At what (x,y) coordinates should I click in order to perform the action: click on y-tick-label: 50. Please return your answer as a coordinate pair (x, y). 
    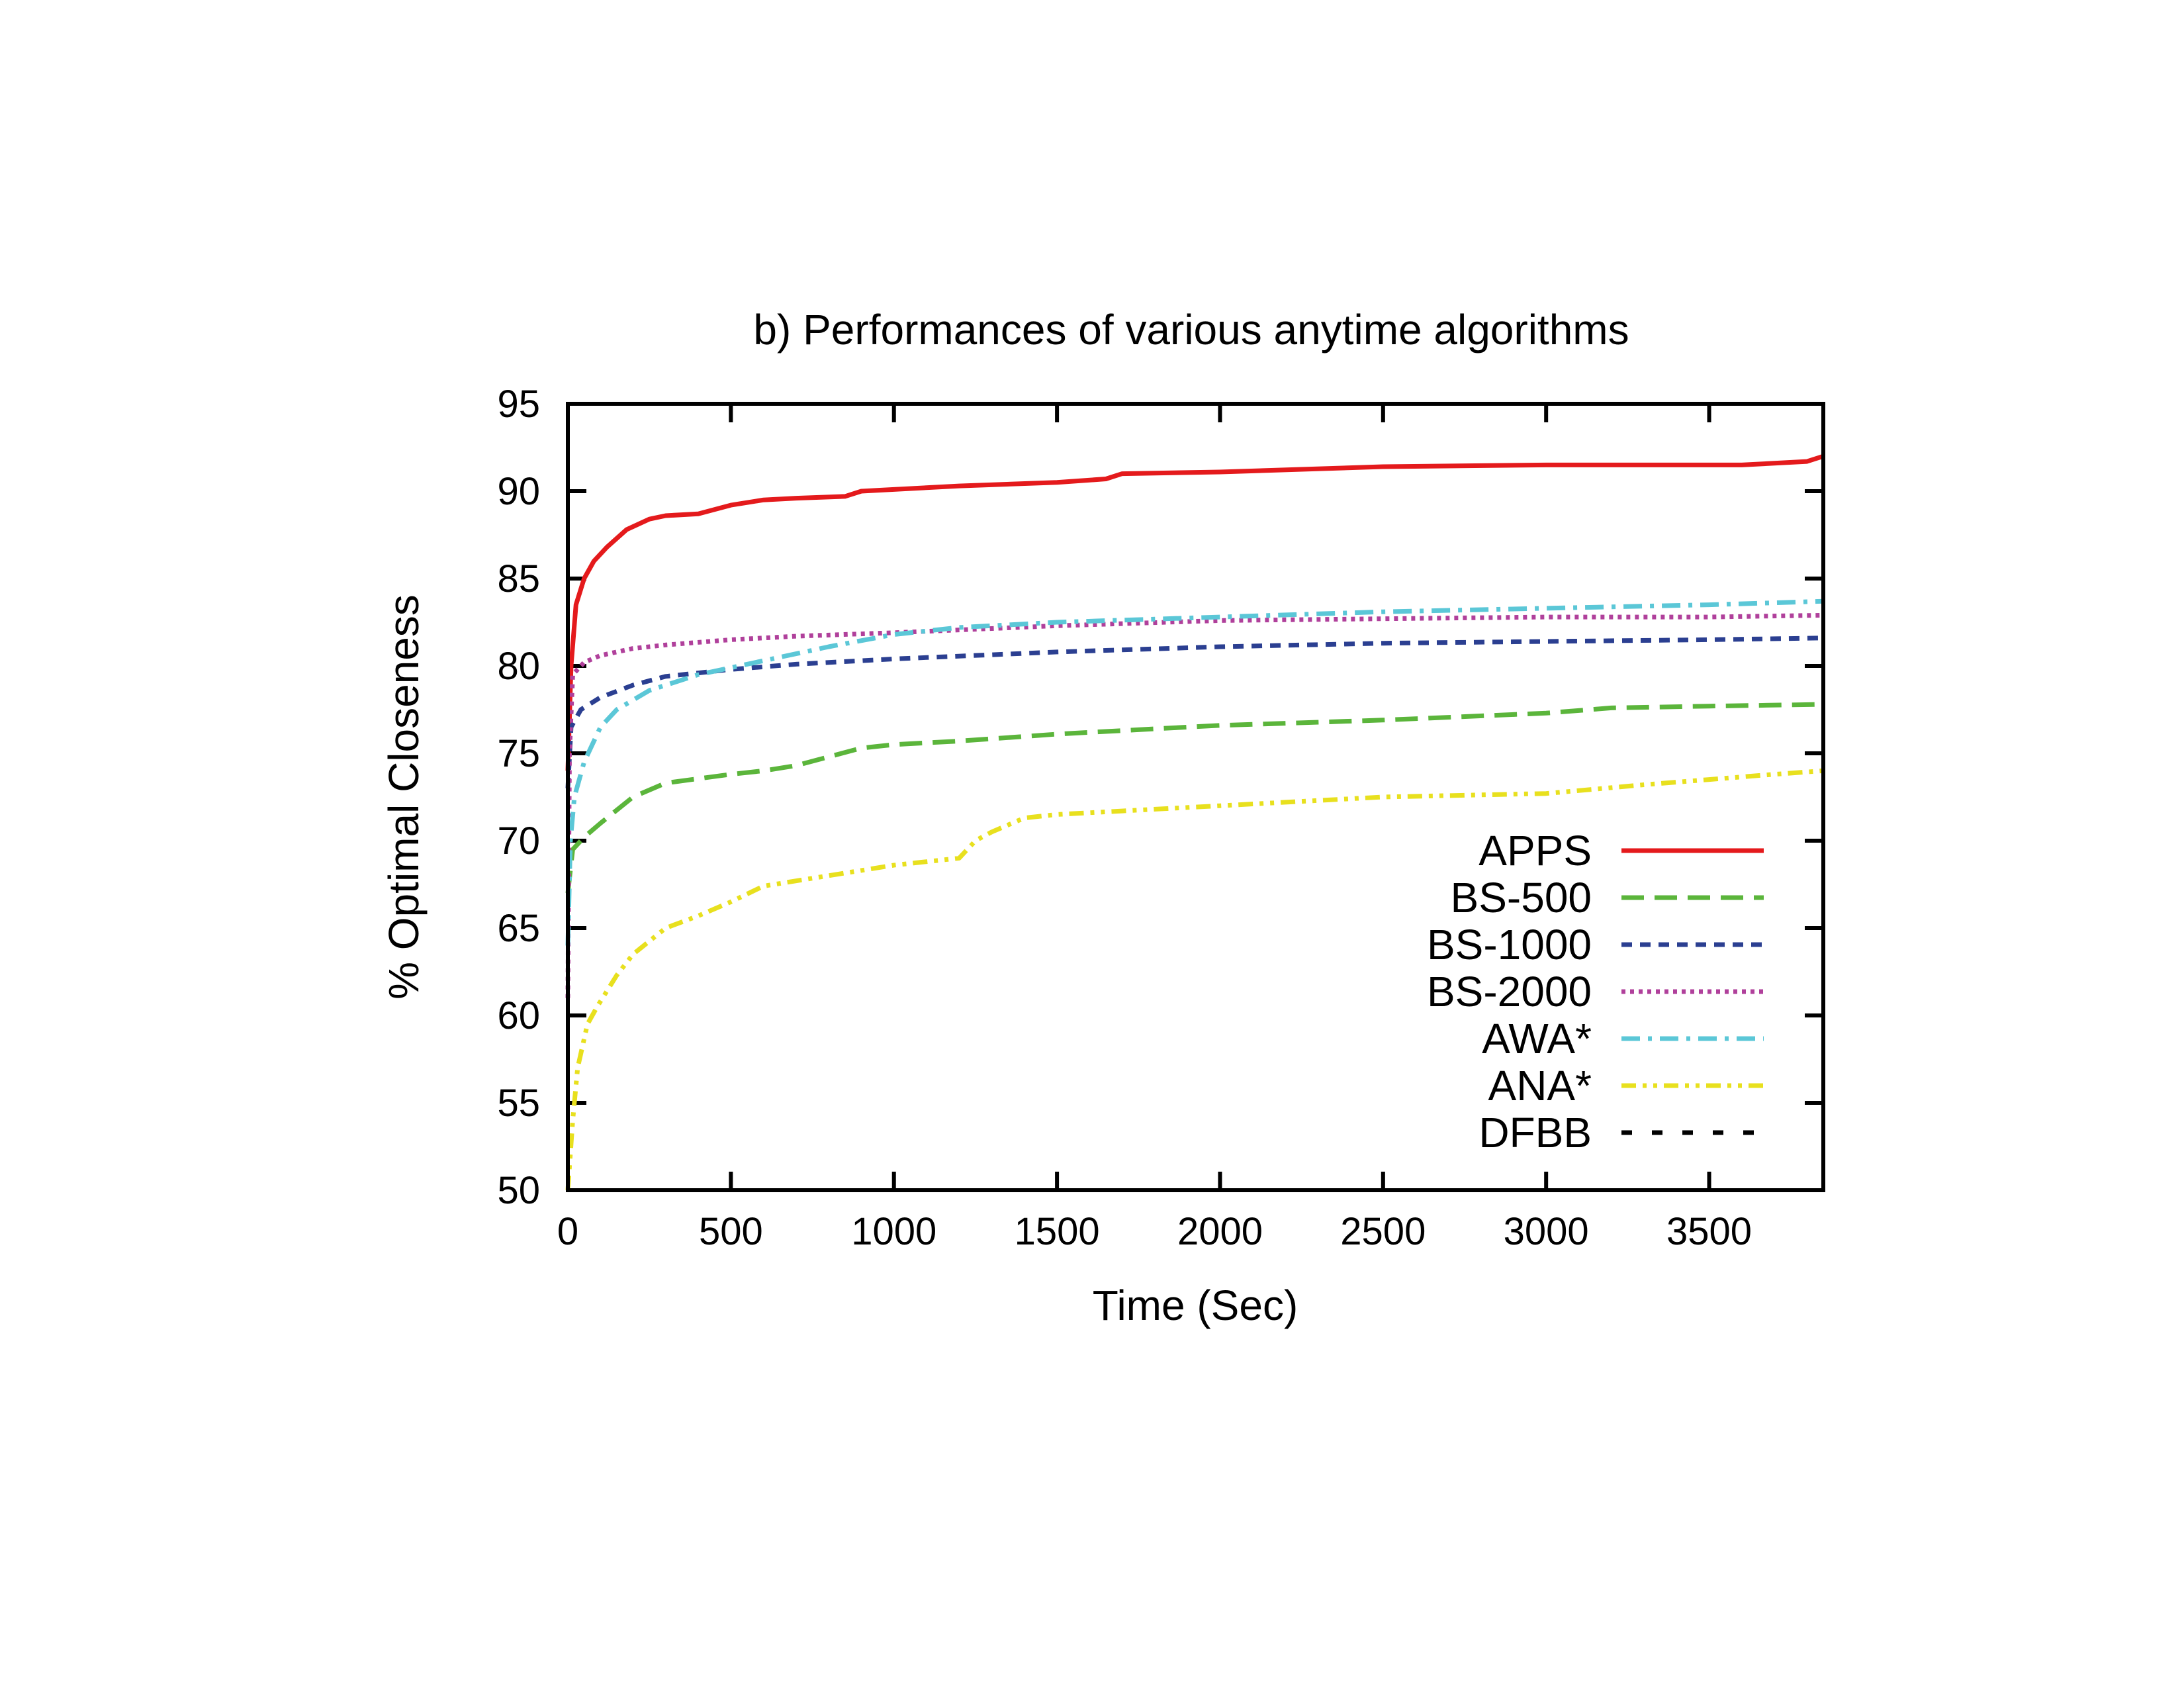
    Looking at the image, I should click on (518, 1190).